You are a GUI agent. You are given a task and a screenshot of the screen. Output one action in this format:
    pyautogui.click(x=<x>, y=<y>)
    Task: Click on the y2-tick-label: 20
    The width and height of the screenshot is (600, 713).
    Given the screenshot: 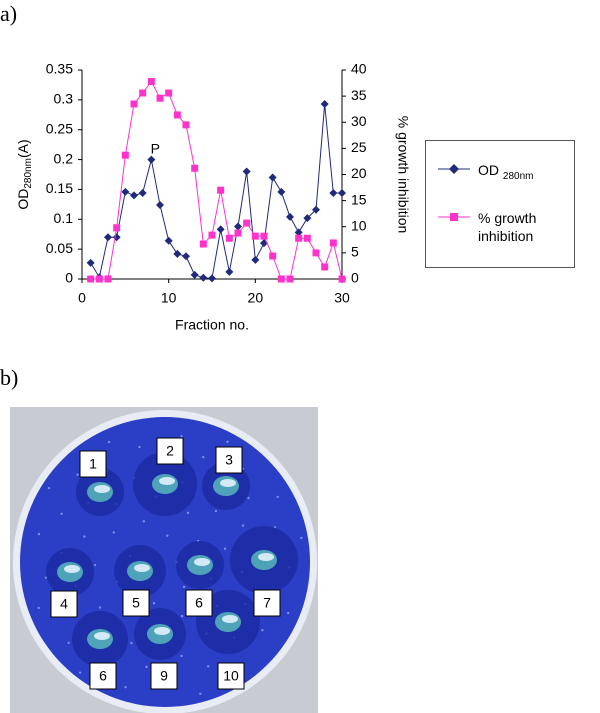 What is the action you would take?
    pyautogui.click(x=359, y=173)
    